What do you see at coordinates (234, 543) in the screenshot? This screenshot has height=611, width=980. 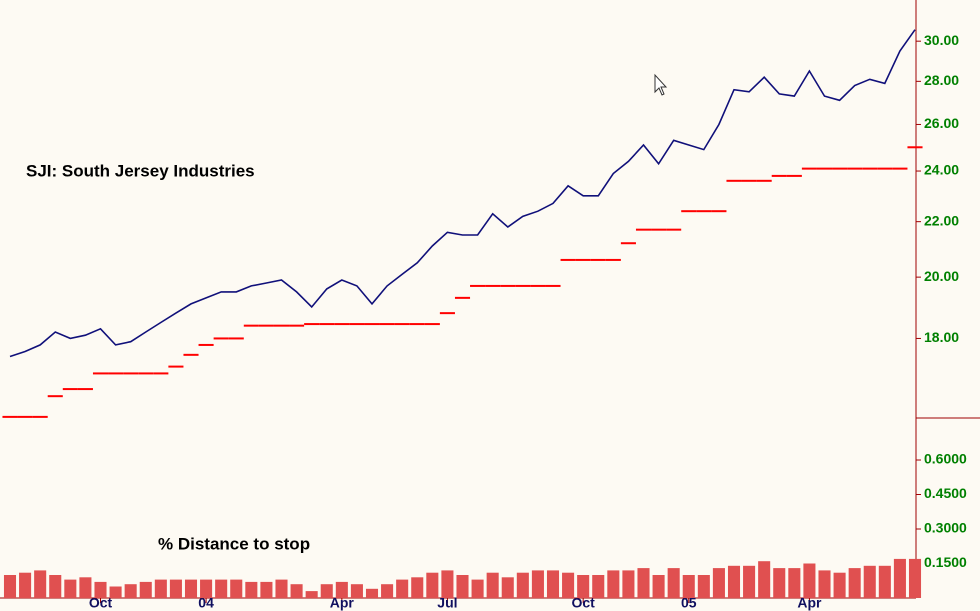 I see `panel-title: % Distance to stop` at bounding box center [234, 543].